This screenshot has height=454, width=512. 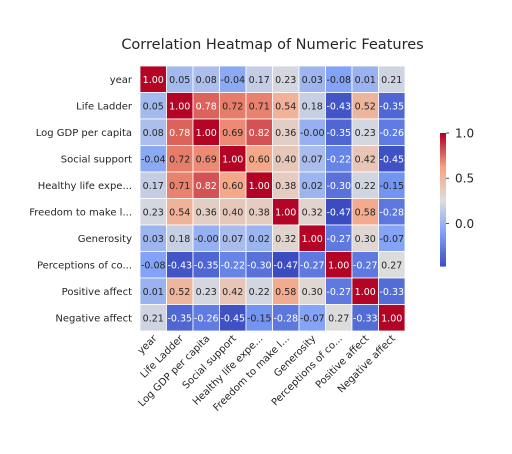 What do you see at coordinates (365, 186) in the screenshot?
I see `cell-value-label: 0.22` at bounding box center [365, 186].